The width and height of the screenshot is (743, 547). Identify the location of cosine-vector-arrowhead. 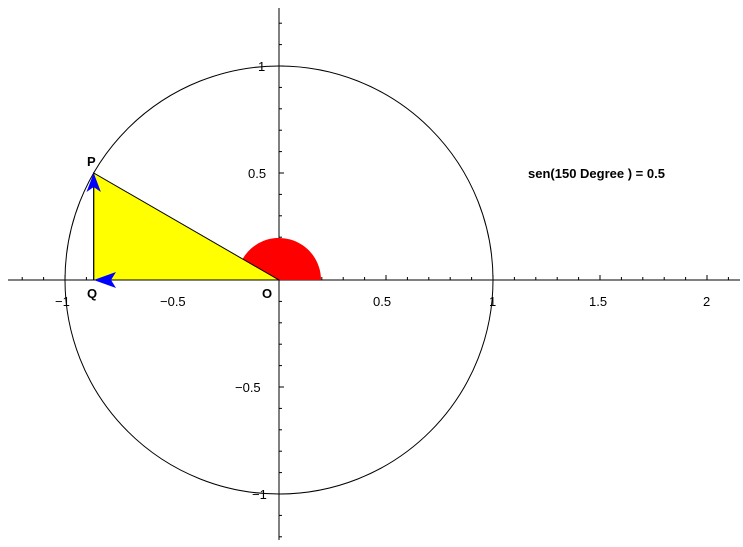
(104, 280).